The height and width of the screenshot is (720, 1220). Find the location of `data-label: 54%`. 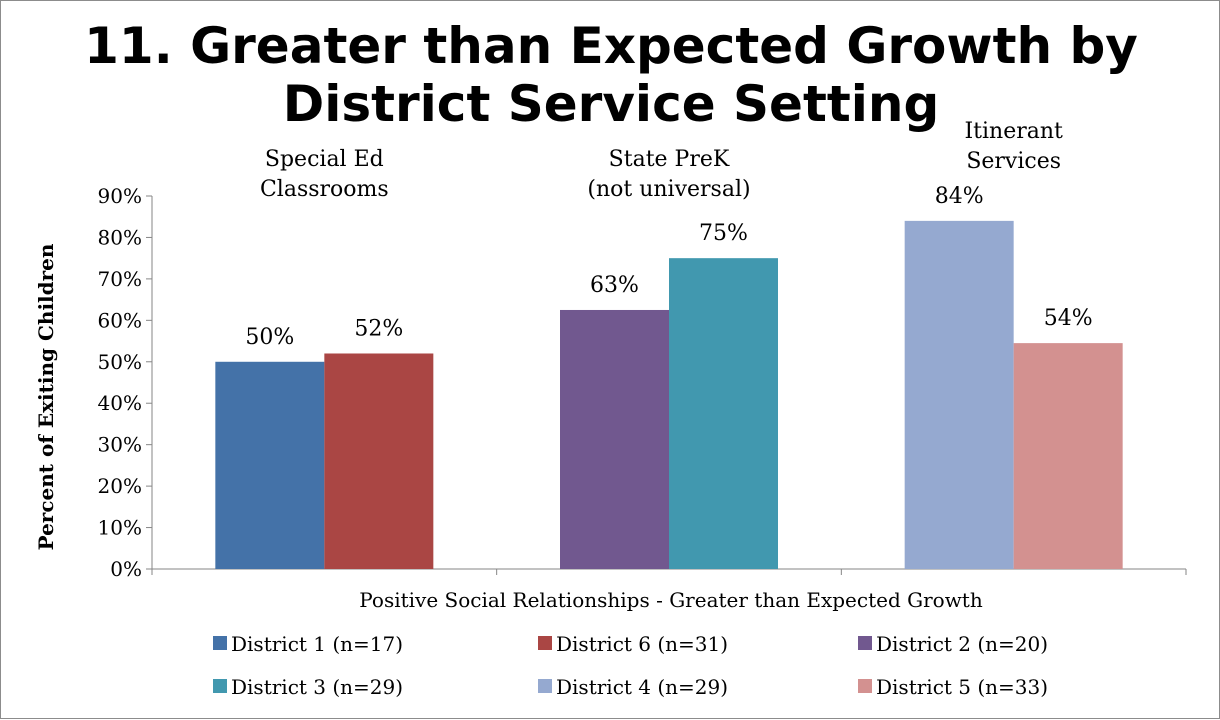

data-label: 54% is located at coordinates (1068, 318).